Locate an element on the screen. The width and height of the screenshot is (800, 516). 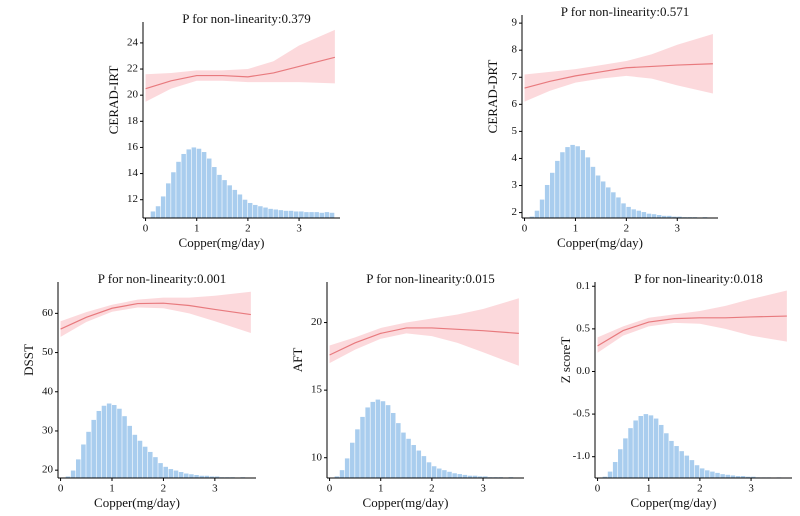
y-tick-label: 18 is located at coordinates (133, 121).